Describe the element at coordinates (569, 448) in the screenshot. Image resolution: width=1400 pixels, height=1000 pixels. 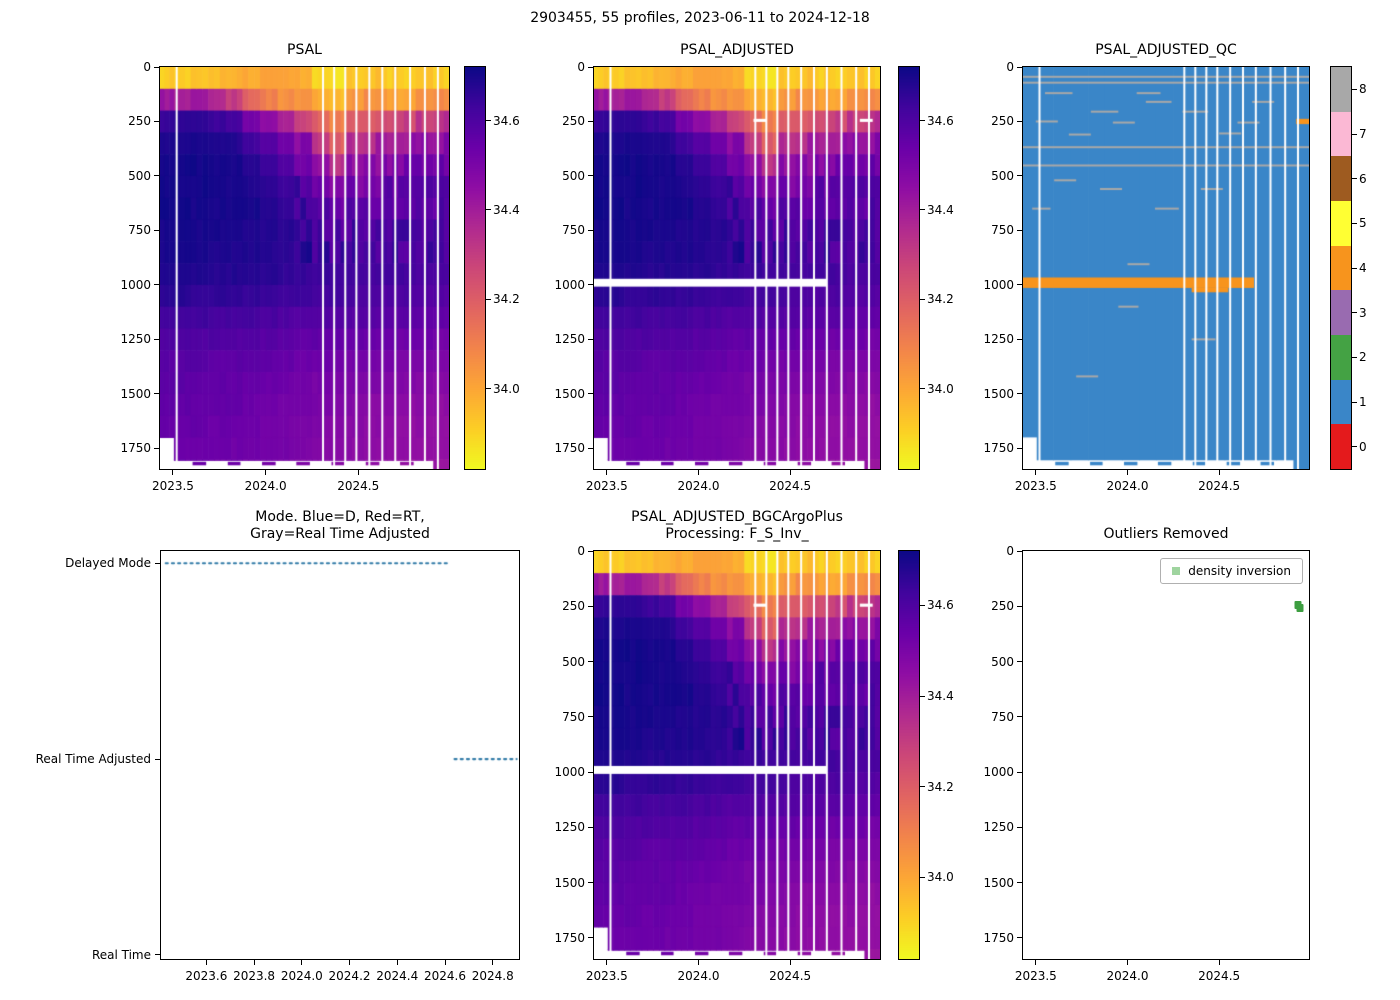
I see `y-tick-label: 1750` at that location.